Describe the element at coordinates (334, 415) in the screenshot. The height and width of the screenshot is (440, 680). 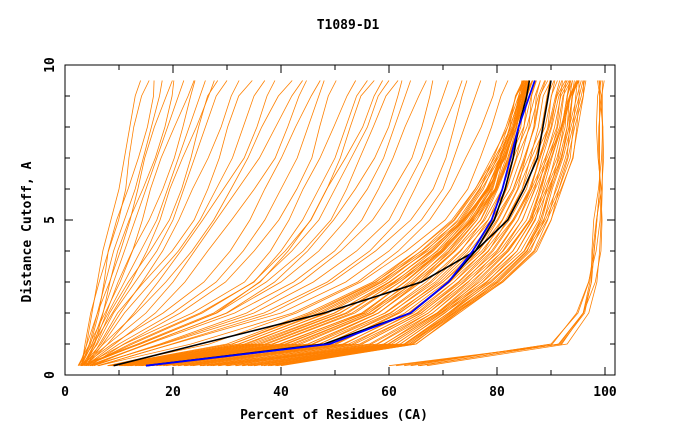
I see `x-axis-label: Percent of Residues (CA)` at that location.